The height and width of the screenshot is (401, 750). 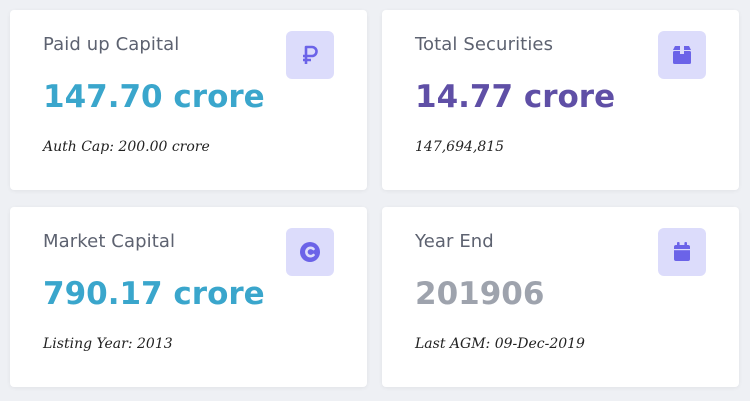 I want to click on card-title: Paid up Capital, so click(x=111, y=44).